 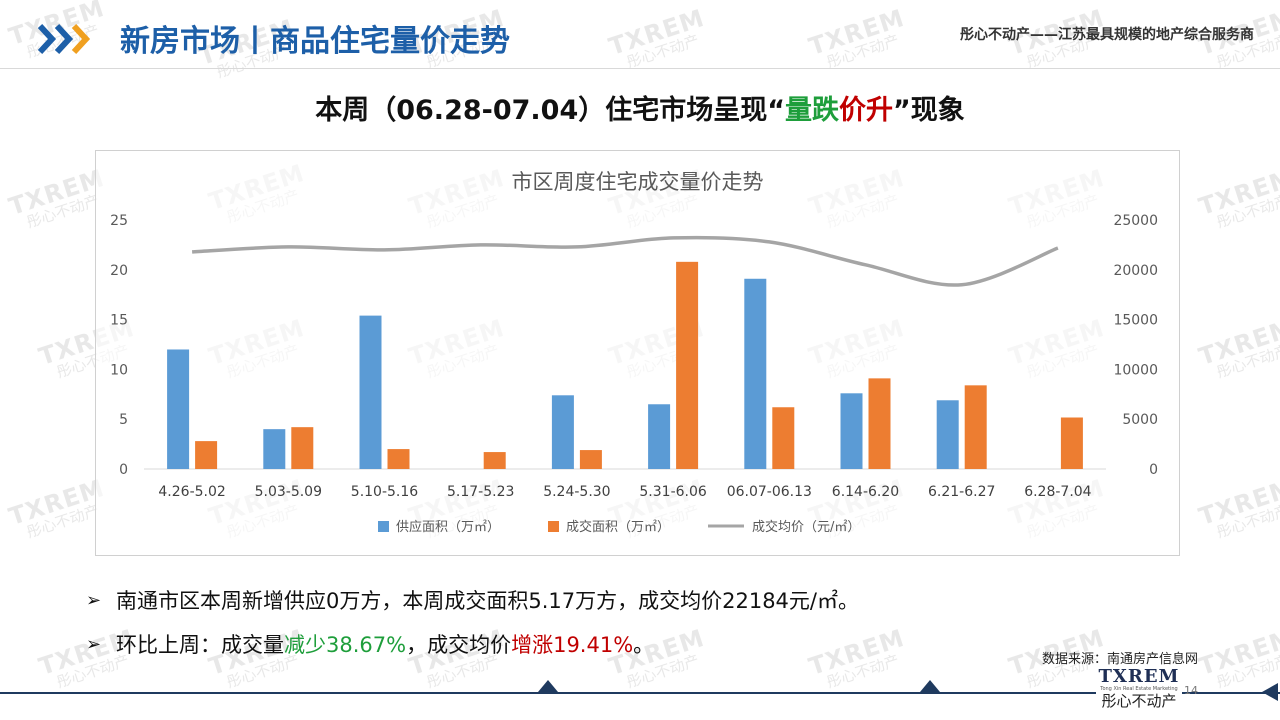 What do you see at coordinates (345, 645) in the screenshot?
I see `volume-change: 减少38.67%` at bounding box center [345, 645].